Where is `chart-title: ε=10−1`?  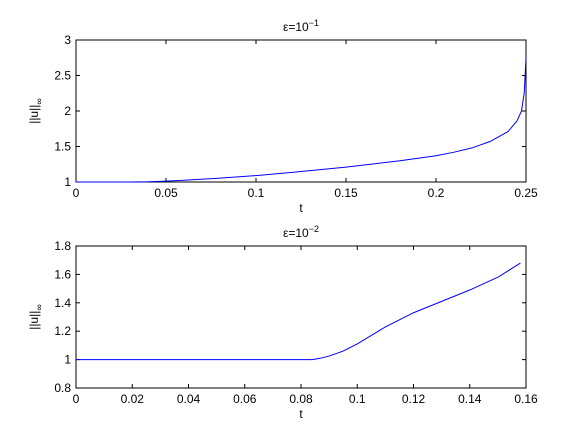 chart-title: ε=10−1 is located at coordinates (301, 26).